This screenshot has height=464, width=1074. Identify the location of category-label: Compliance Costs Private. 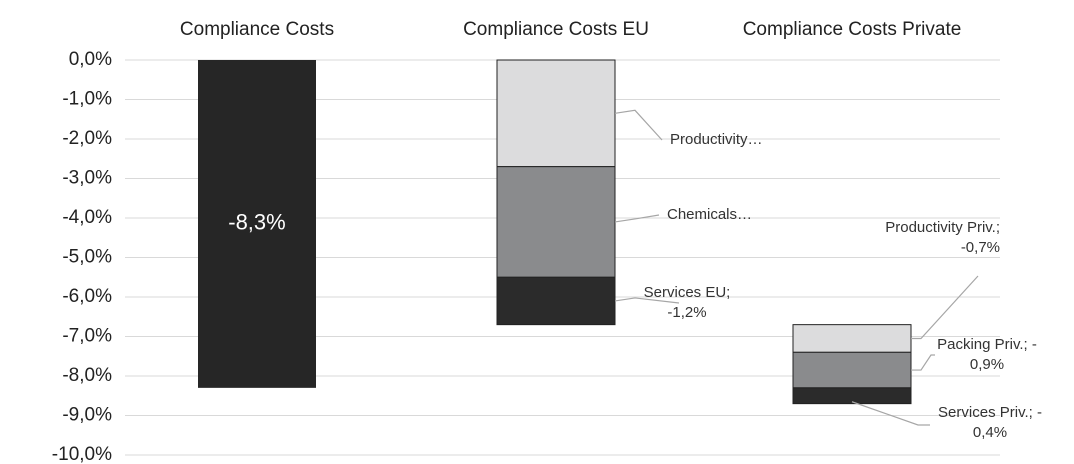
(852, 29).